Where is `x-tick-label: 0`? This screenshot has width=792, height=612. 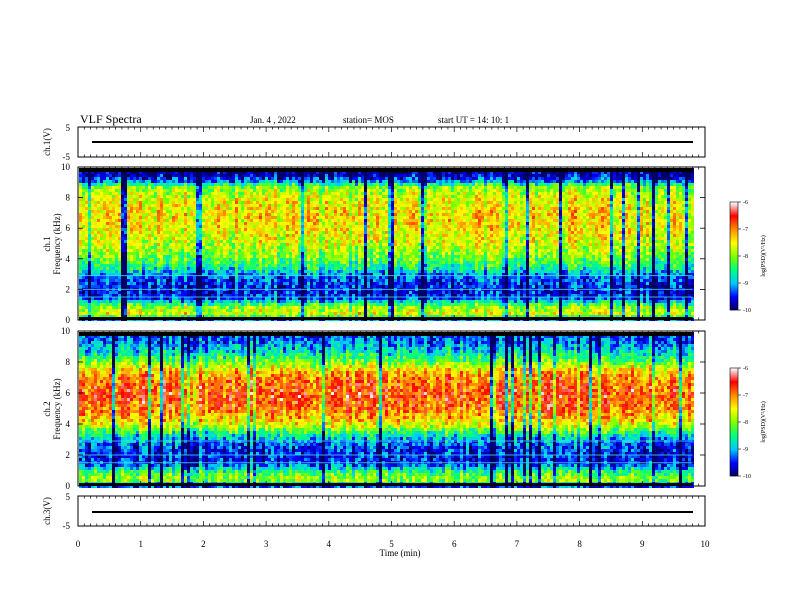
x-tick-label: 0 is located at coordinates (78, 544).